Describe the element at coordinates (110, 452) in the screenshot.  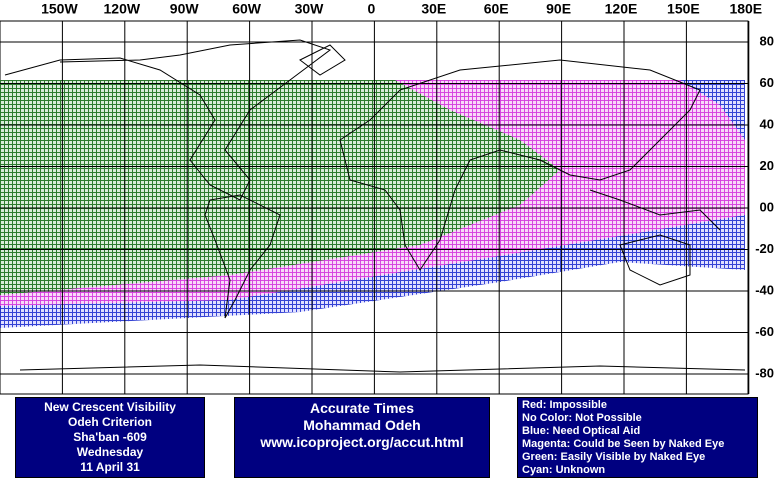
I see `info-line: Wednesday` at that location.